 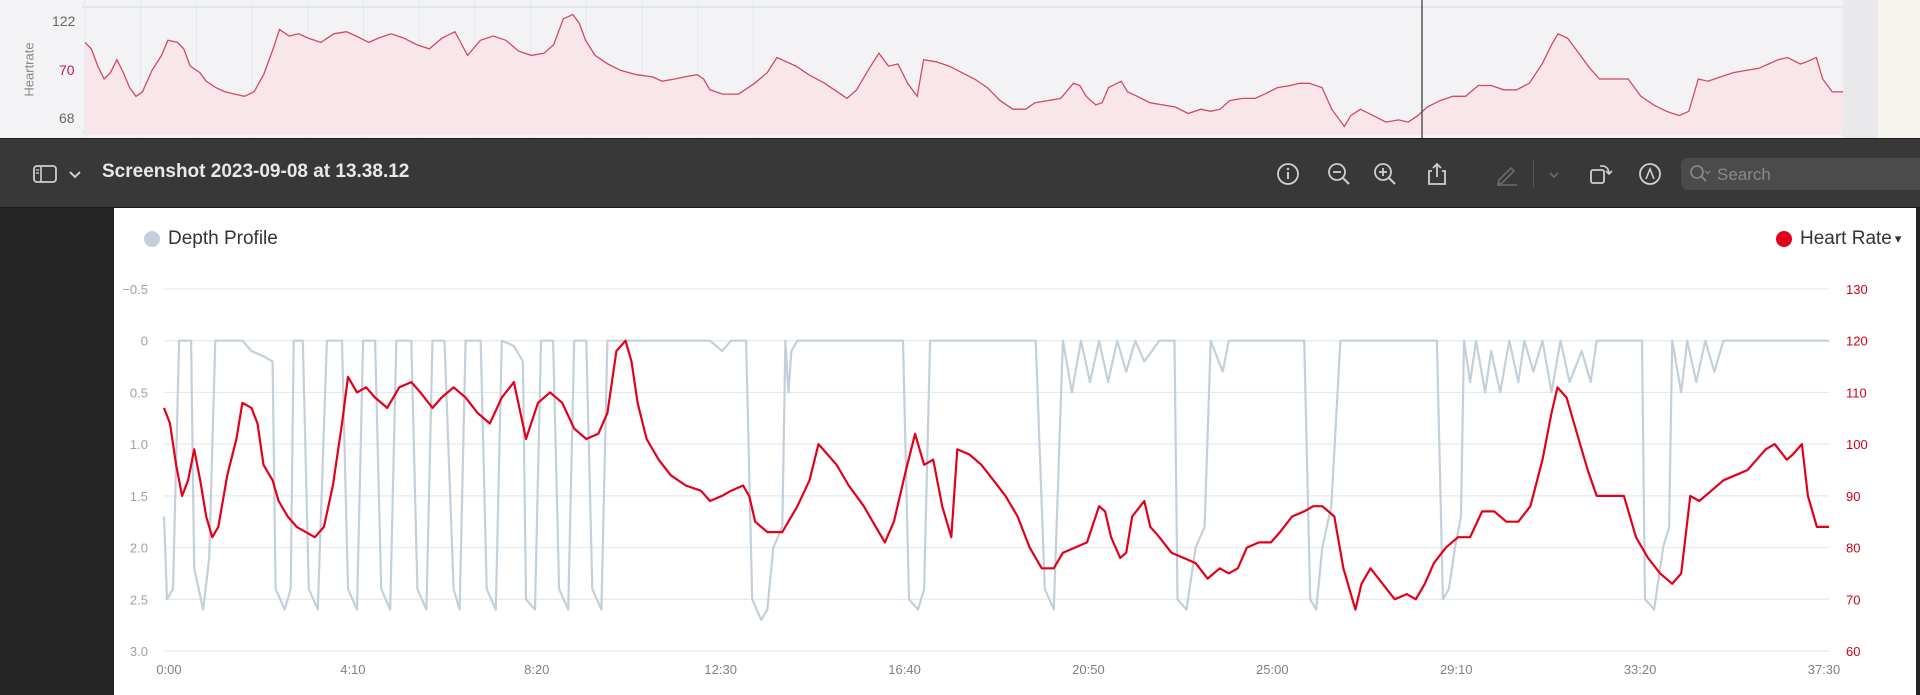 I want to click on share-icon, so click(x=1437, y=174).